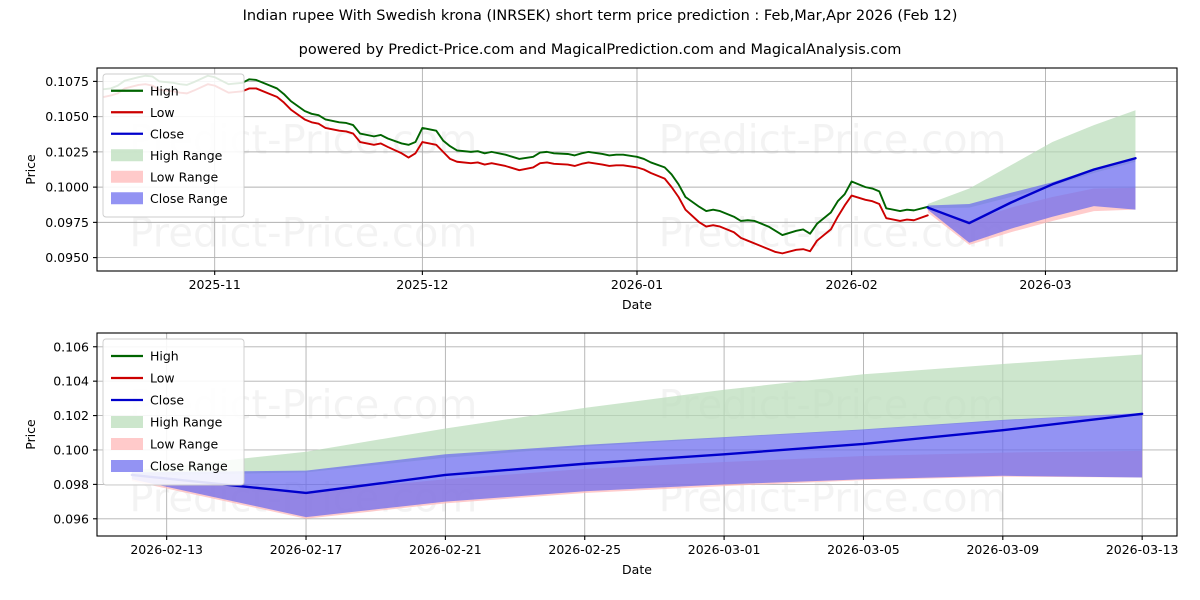 Image resolution: width=1200 pixels, height=600 pixels. Describe the element at coordinates (67, 187) in the screenshot. I see `y-tick-label: 0.1000` at that location.